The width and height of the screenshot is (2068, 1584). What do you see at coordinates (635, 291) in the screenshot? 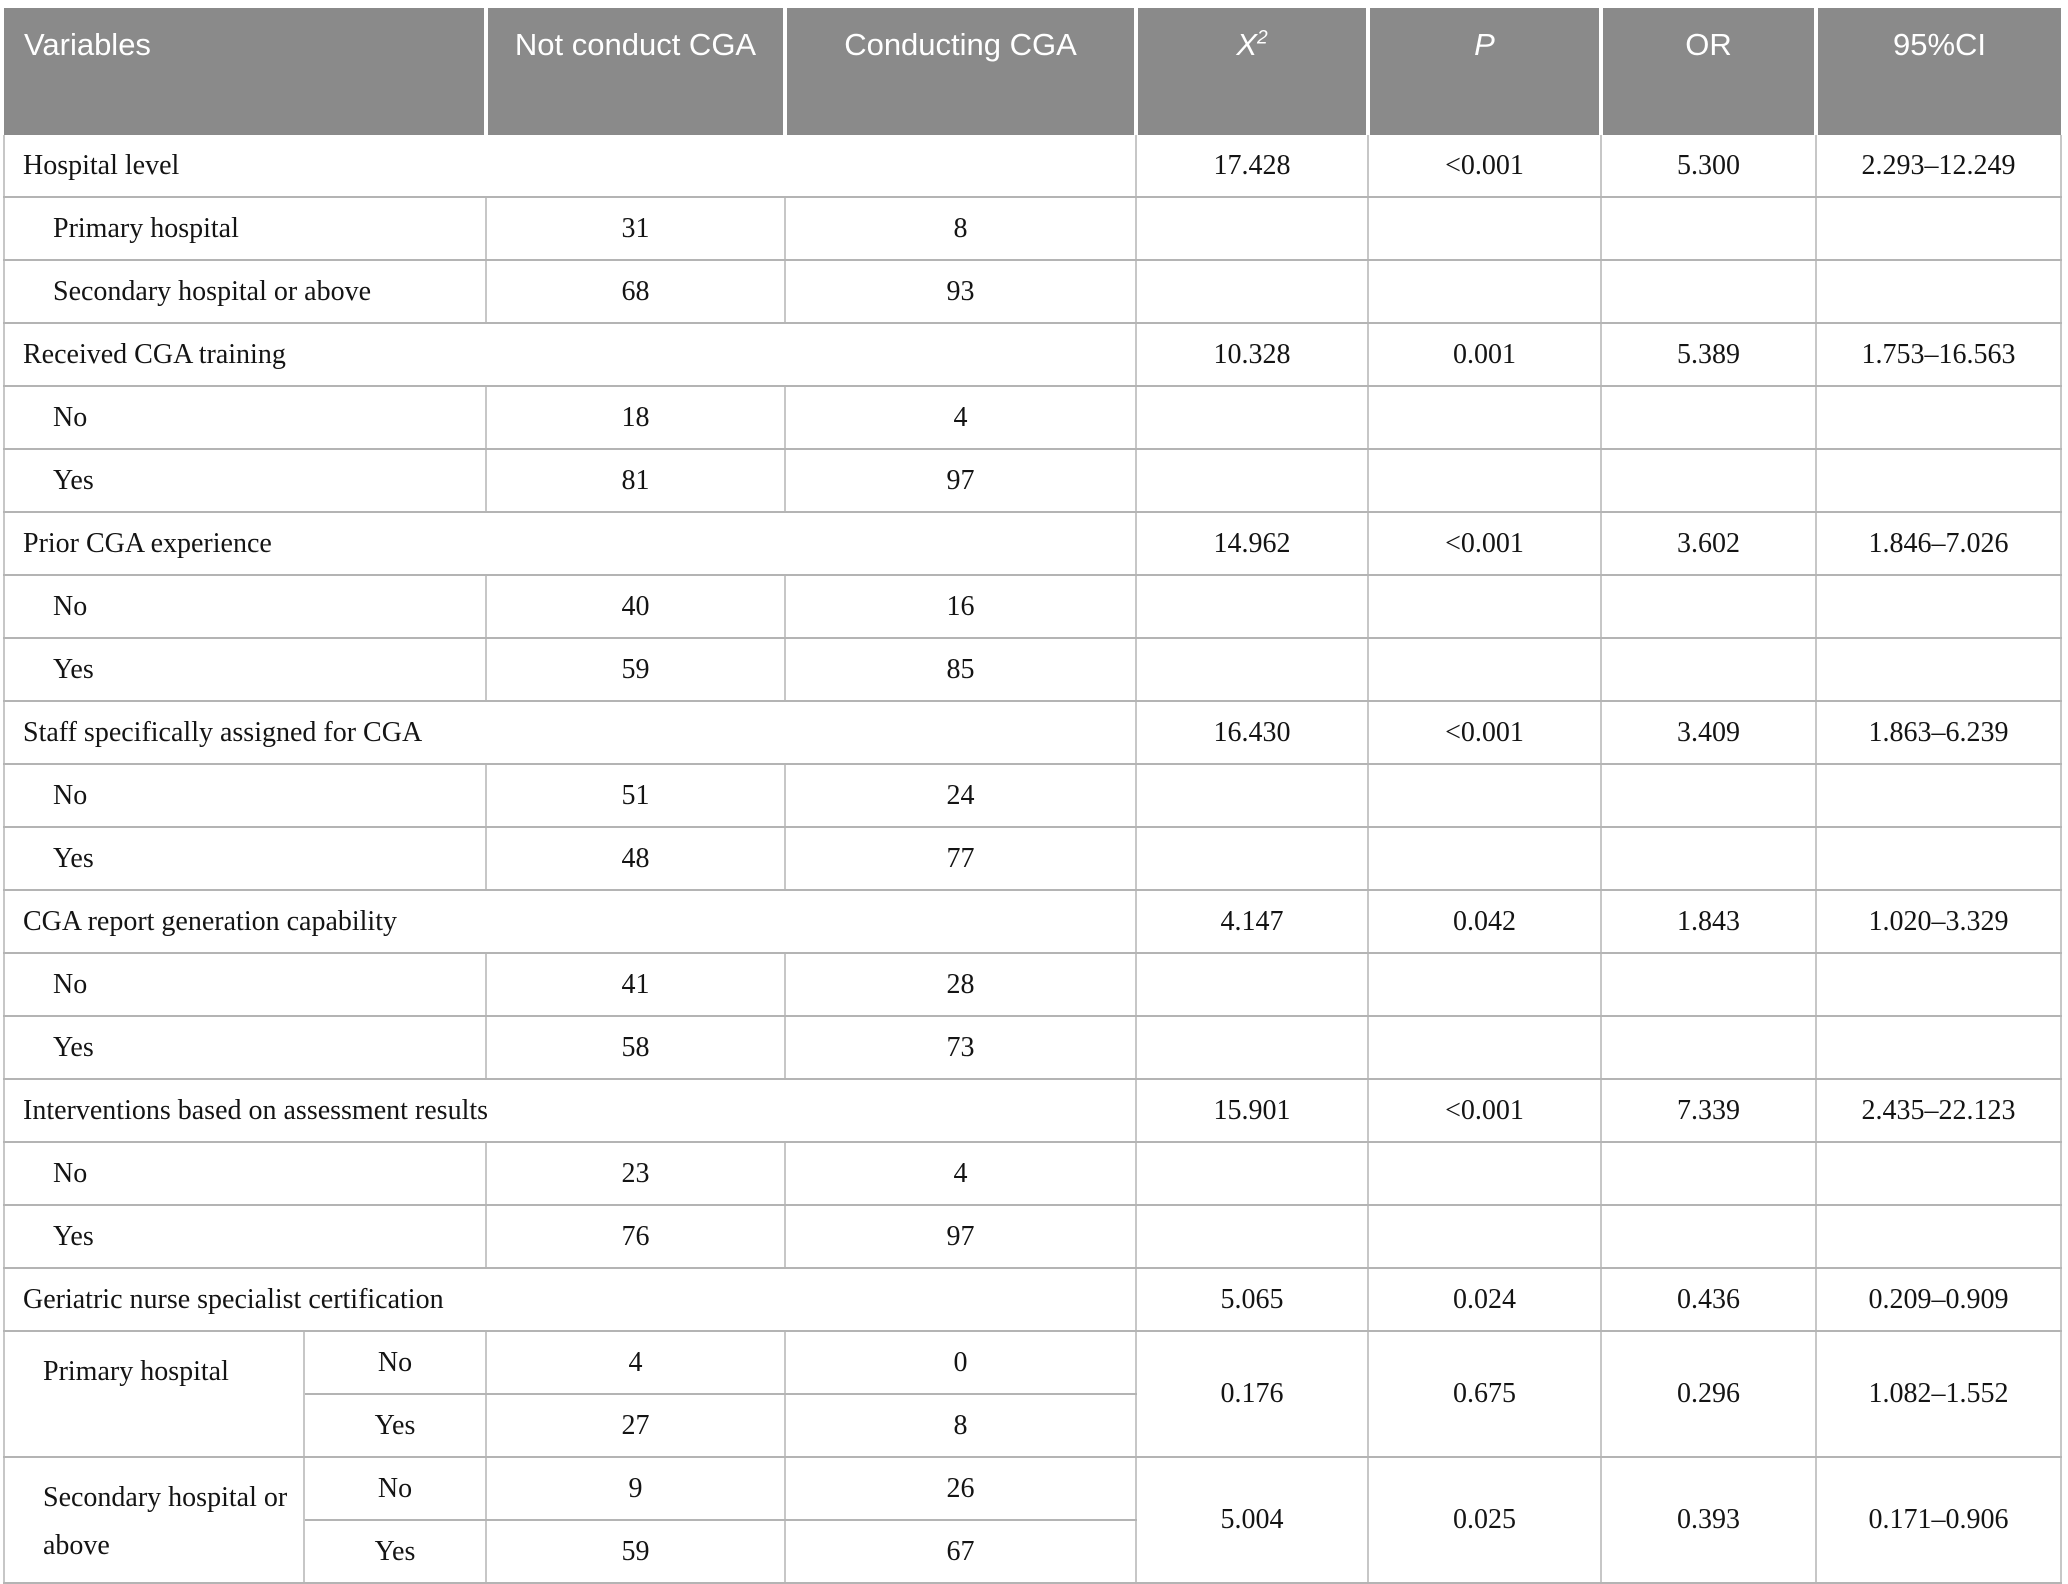
I see `not-conduct-cga-count-cell: 68` at bounding box center [635, 291].